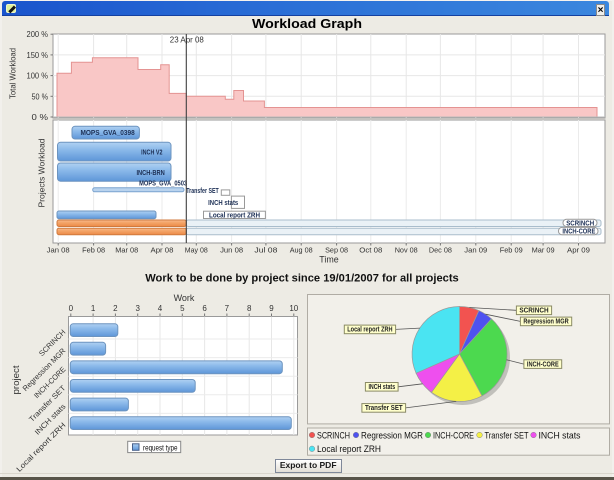 Image resolution: width=614 pixels, height=480 pixels. Describe the element at coordinates (187, 39) in the screenshot. I see `svg-text: 23 Apr 08` at that location.